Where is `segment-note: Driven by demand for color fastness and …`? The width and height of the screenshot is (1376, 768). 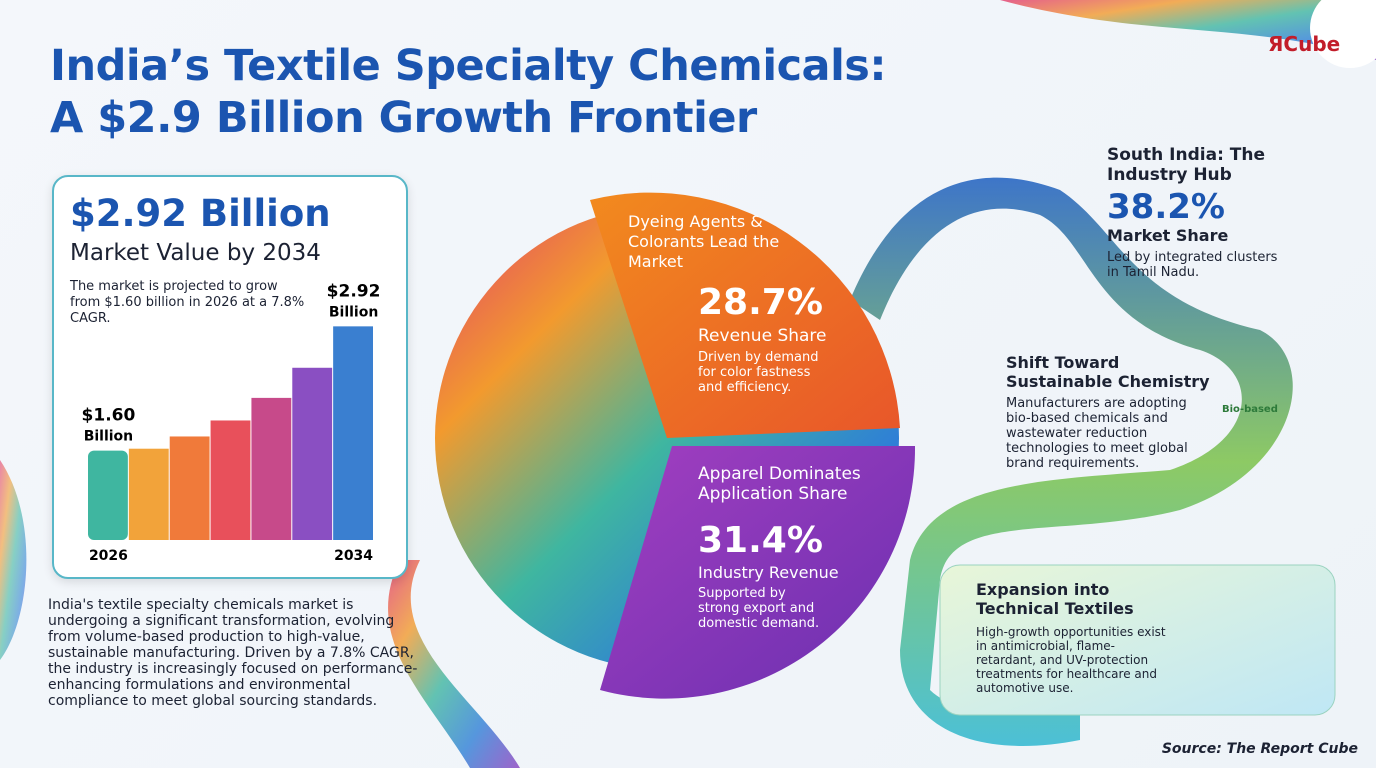 segment-note: Driven by demand for color fastness and … is located at coordinates (758, 372).